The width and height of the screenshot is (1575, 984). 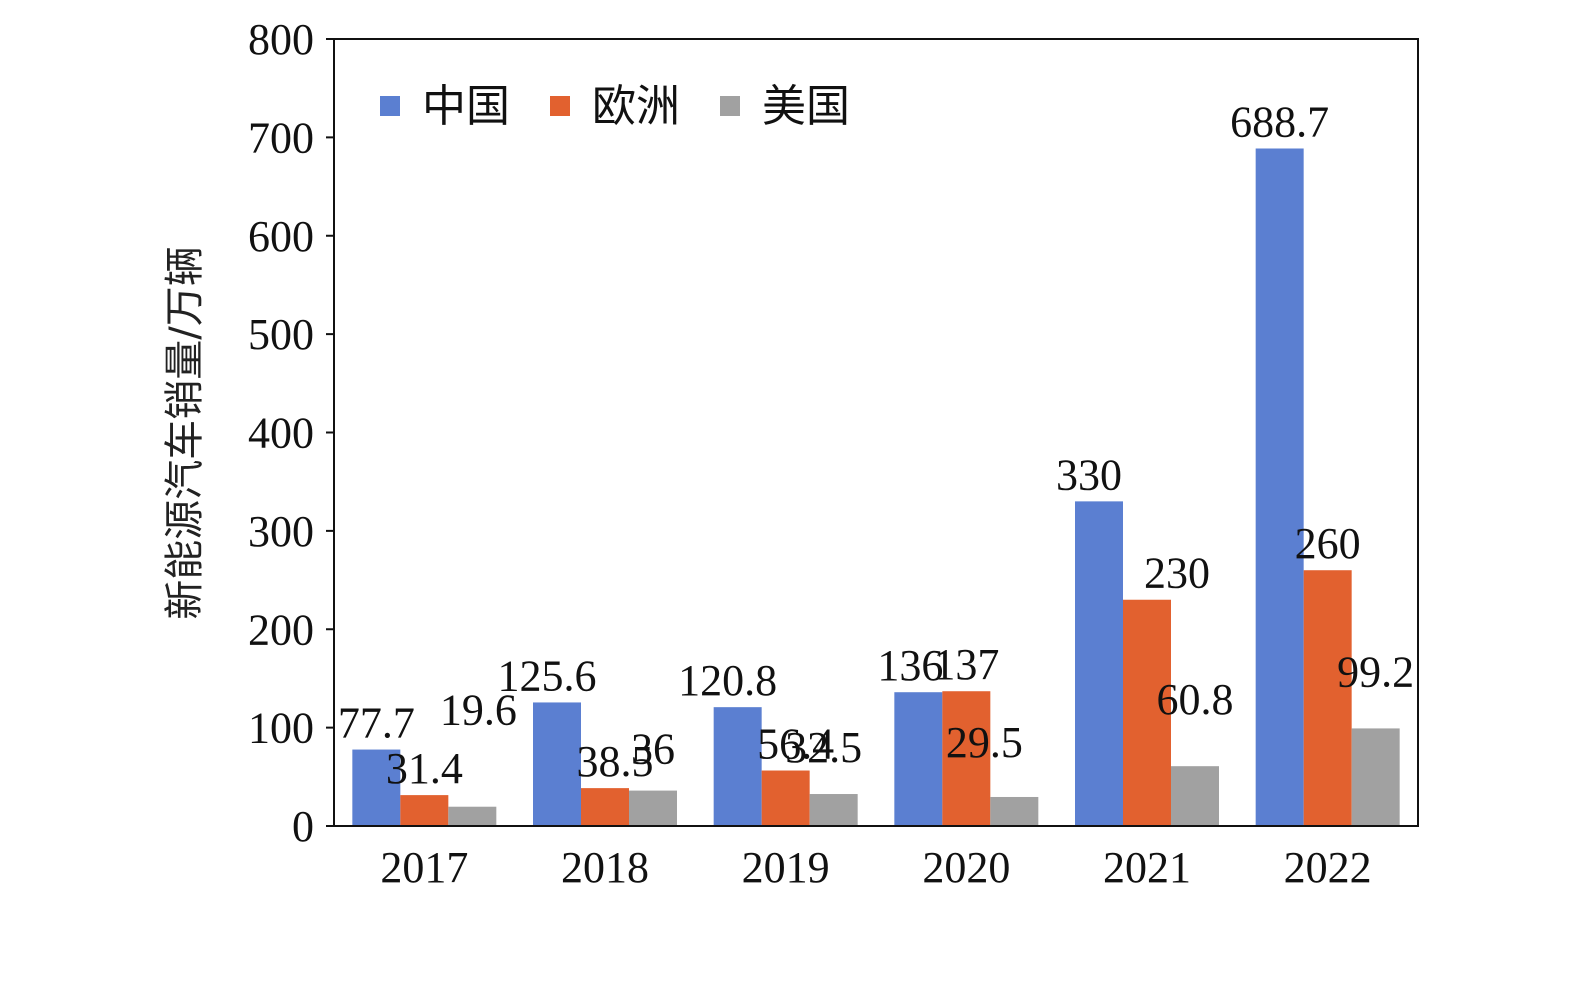 I want to click on data-label: 56.4, so click(x=795, y=744).